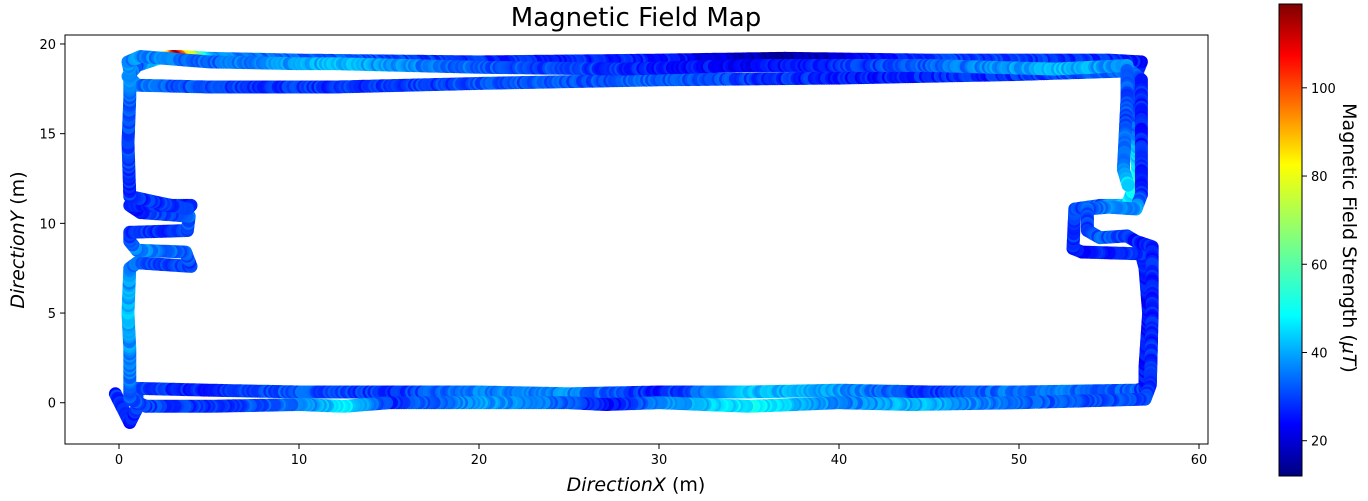 The height and width of the screenshot is (501, 1368). Describe the element at coordinates (636, 18) in the screenshot. I see `chart-title: Magnetic Field Map` at that location.